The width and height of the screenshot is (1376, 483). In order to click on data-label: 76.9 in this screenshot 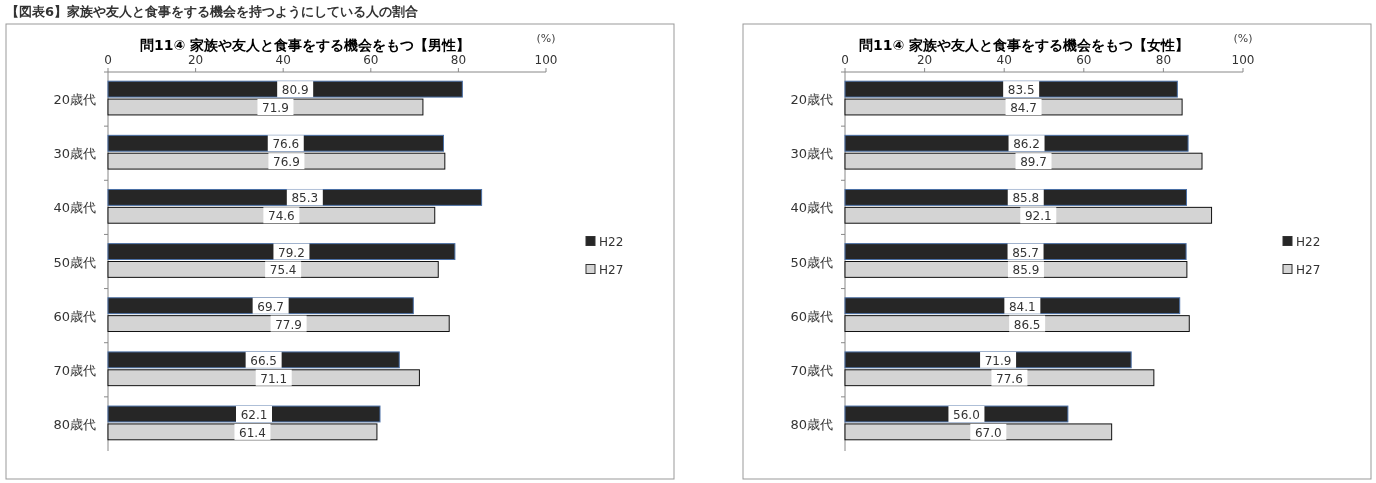, I will do `click(286, 162)`.